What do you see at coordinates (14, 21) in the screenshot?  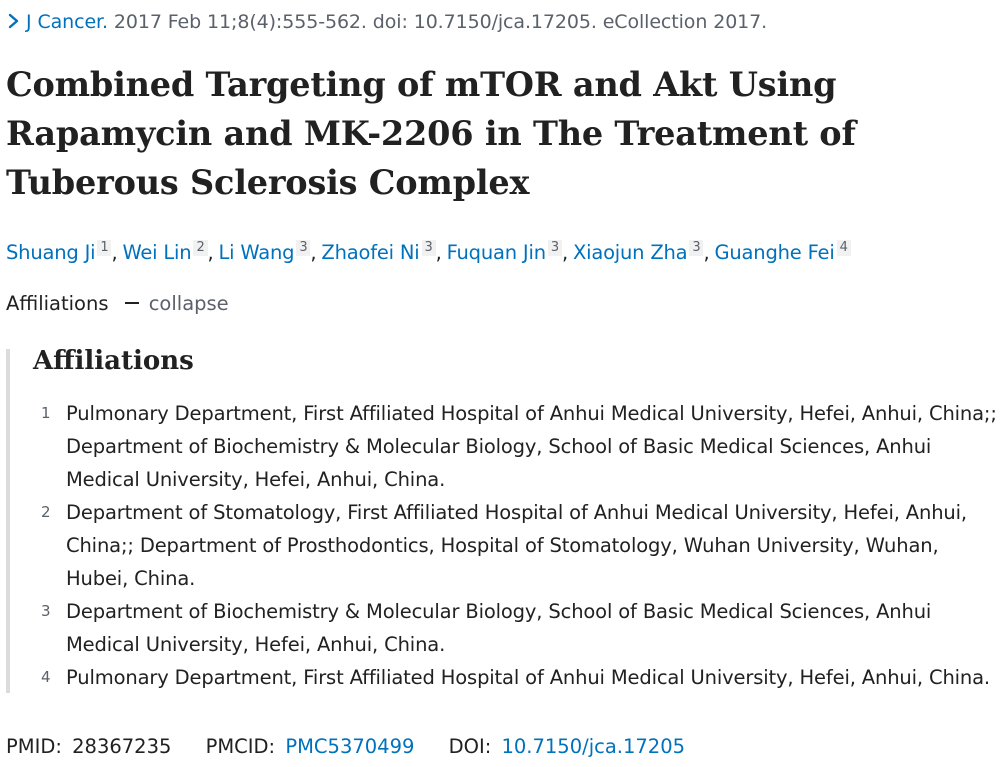 I see `chevron-right-icon` at bounding box center [14, 21].